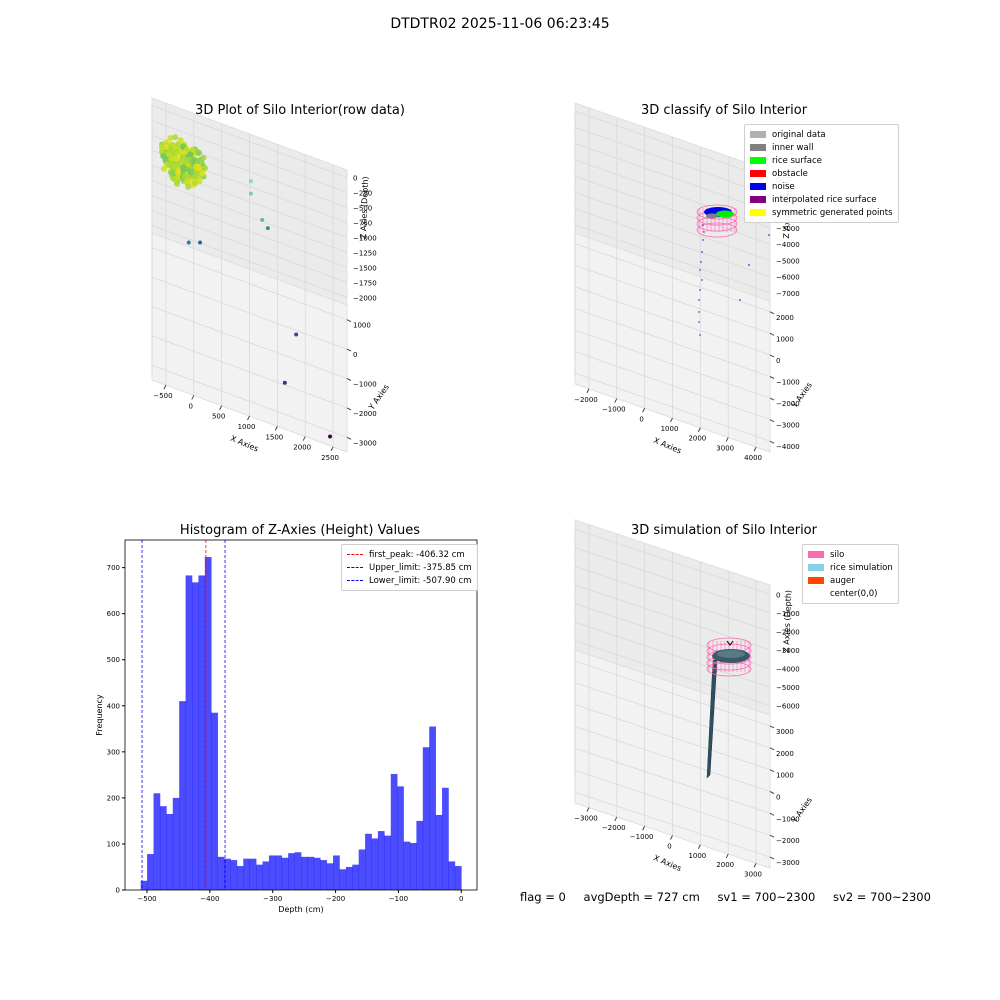 Image resolution: width=1000 pixels, height=1000 pixels. Describe the element at coordinates (300, 909) in the screenshot. I see `x-axis-label: Depth (cm)` at that location.